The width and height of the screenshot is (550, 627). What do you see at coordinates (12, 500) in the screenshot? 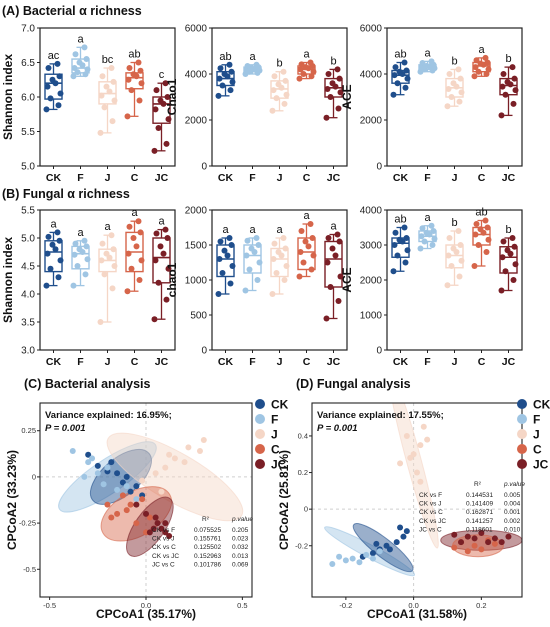
I see `y-axis-label: CPCoA2 (33.23%)` at bounding box center [12, 500].